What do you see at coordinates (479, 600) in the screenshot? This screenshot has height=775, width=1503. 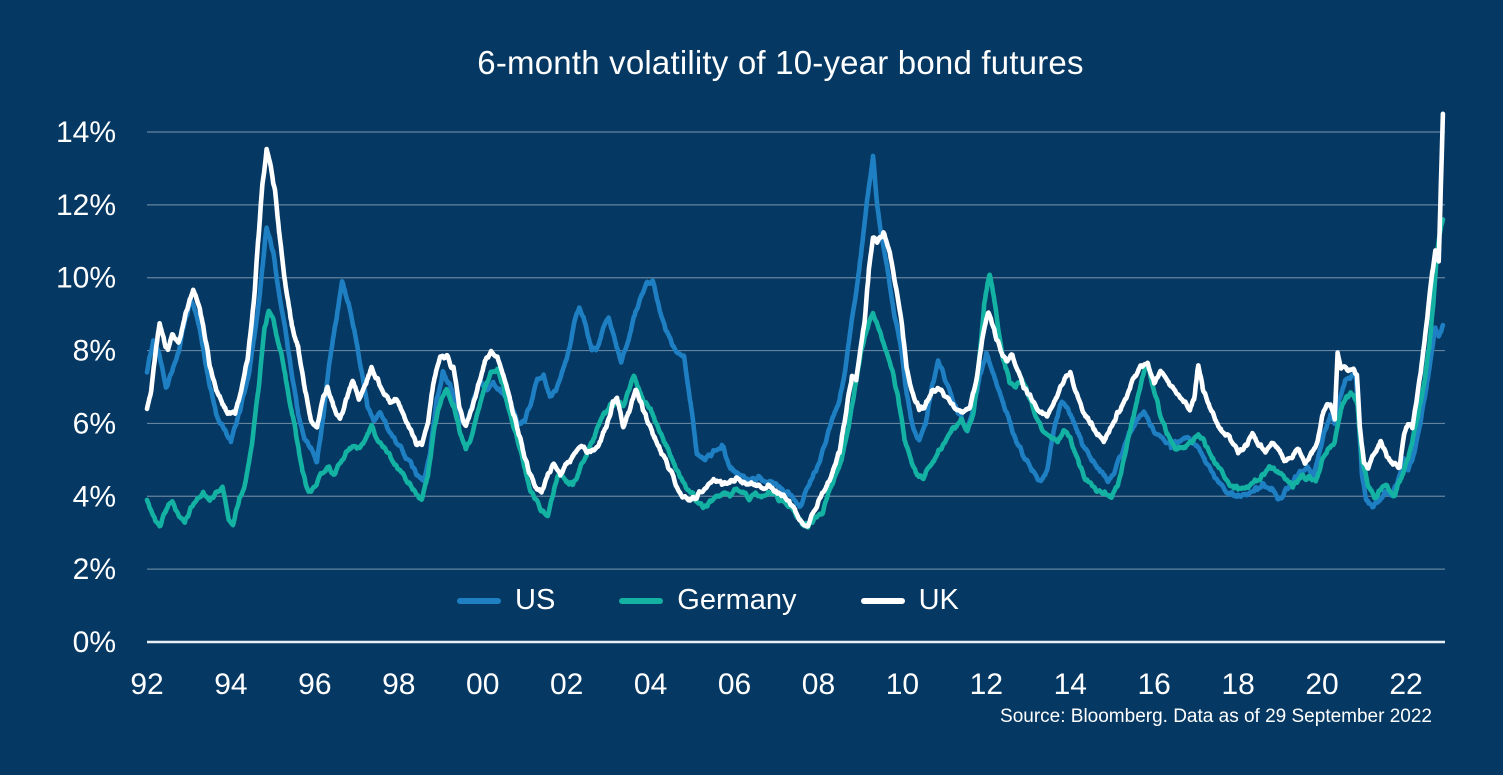 I see `us-line-swatch-icon` at bounding box center [479, 600].